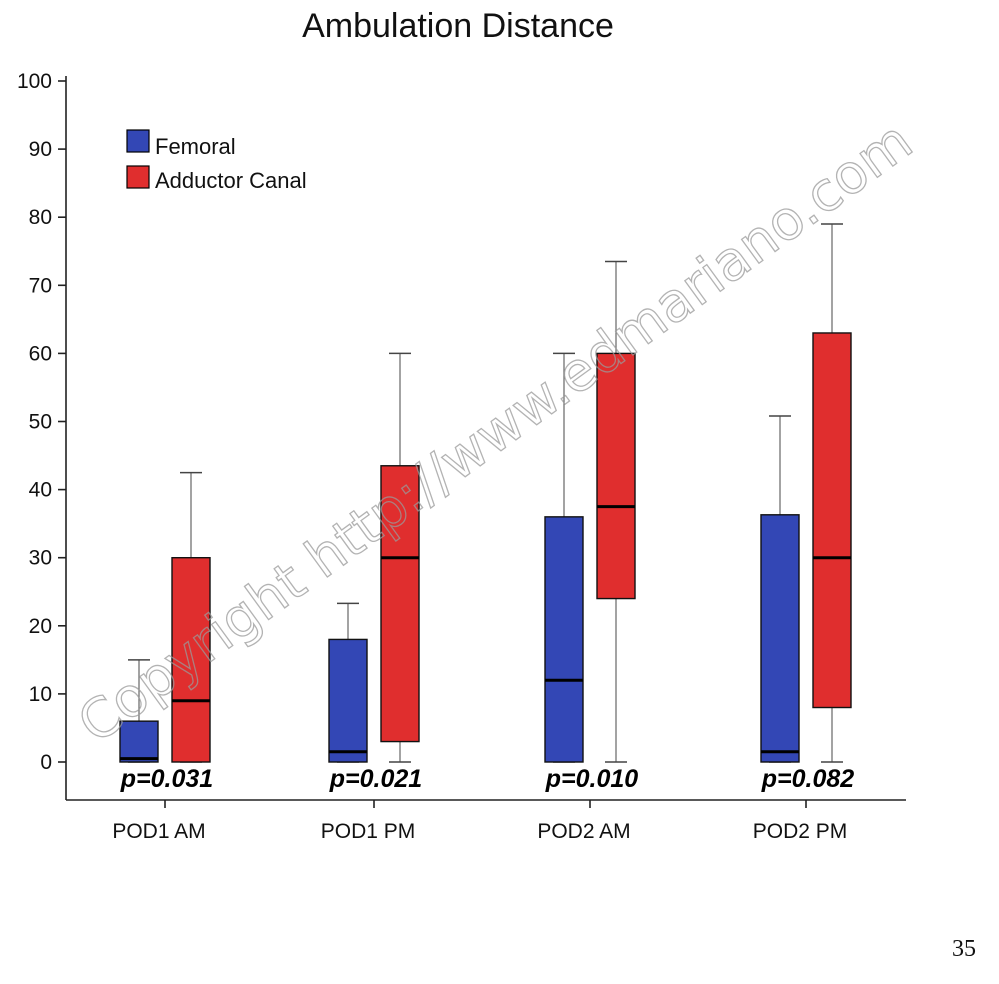 This screenshot has height=984, width=999. I want to click on p-value-label: p=0.021, so click(375, 779).